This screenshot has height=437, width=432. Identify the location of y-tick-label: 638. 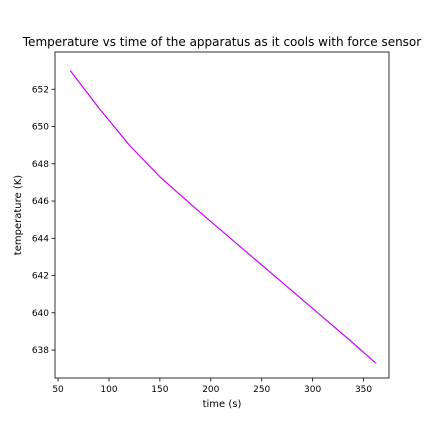
(40, 351).